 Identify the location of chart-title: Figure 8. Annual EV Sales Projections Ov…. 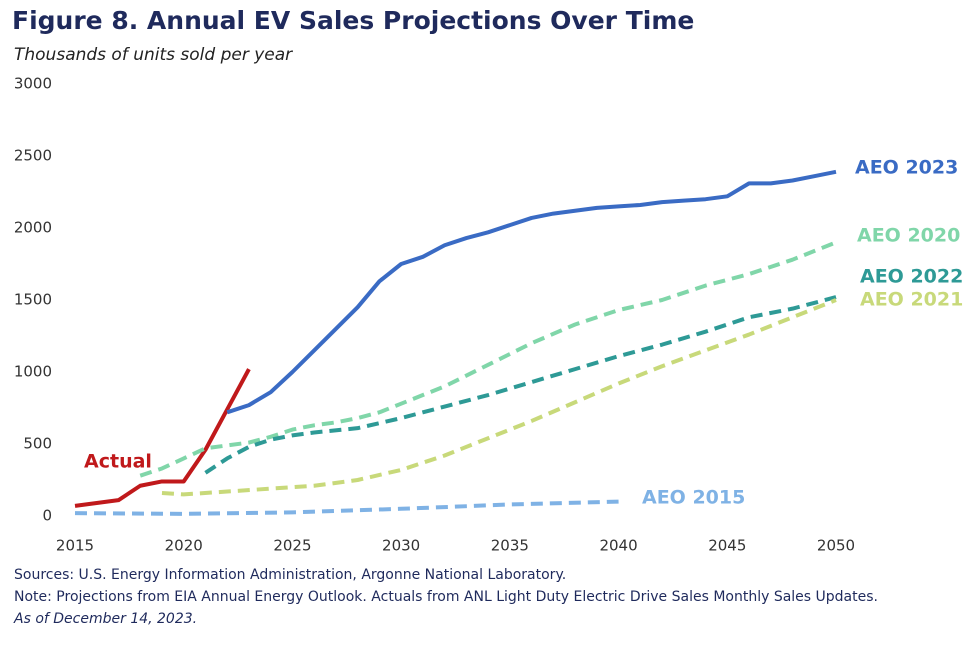
(353, 20).